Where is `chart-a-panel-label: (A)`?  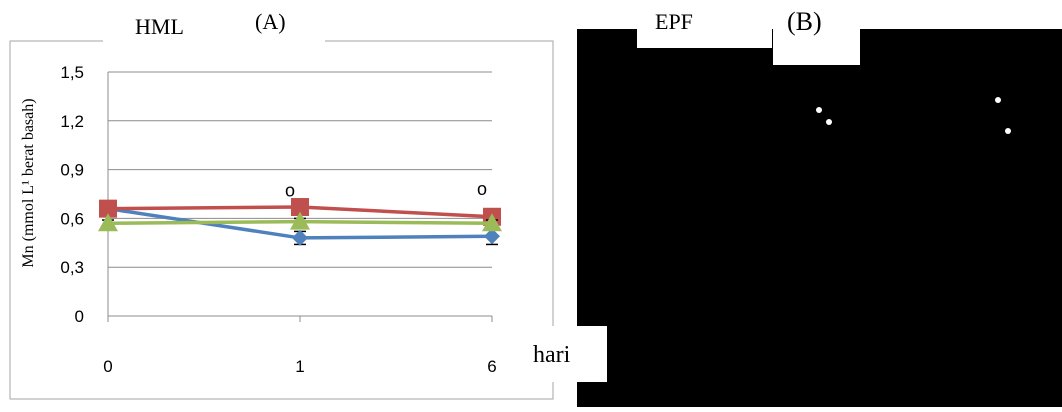 chart-a-panel-label: (A) is located at coordinates (270, 21).